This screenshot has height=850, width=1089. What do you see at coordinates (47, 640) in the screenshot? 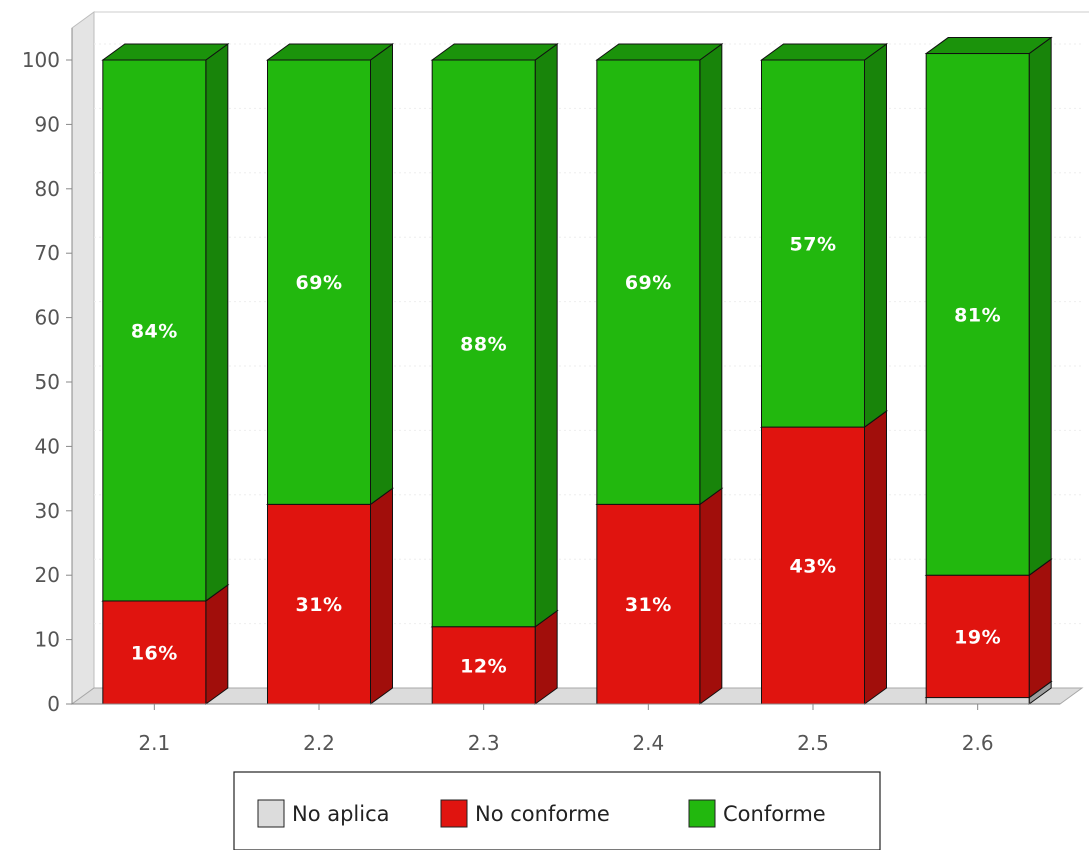
I see `y-tick-label: 10` at bounding box center [47, 640].